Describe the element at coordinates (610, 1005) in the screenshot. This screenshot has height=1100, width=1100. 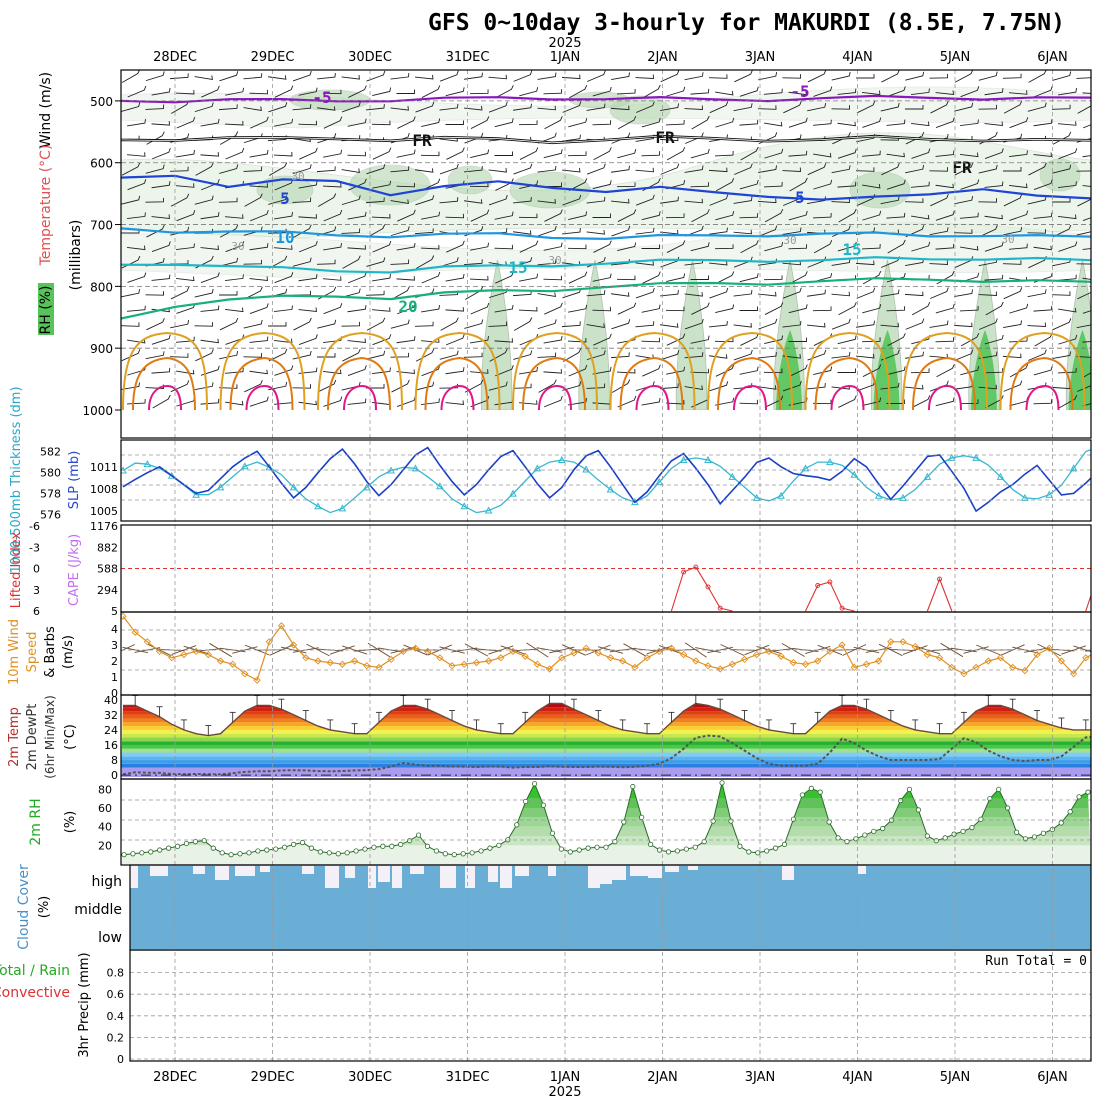
I see `panel-frame` at that location.